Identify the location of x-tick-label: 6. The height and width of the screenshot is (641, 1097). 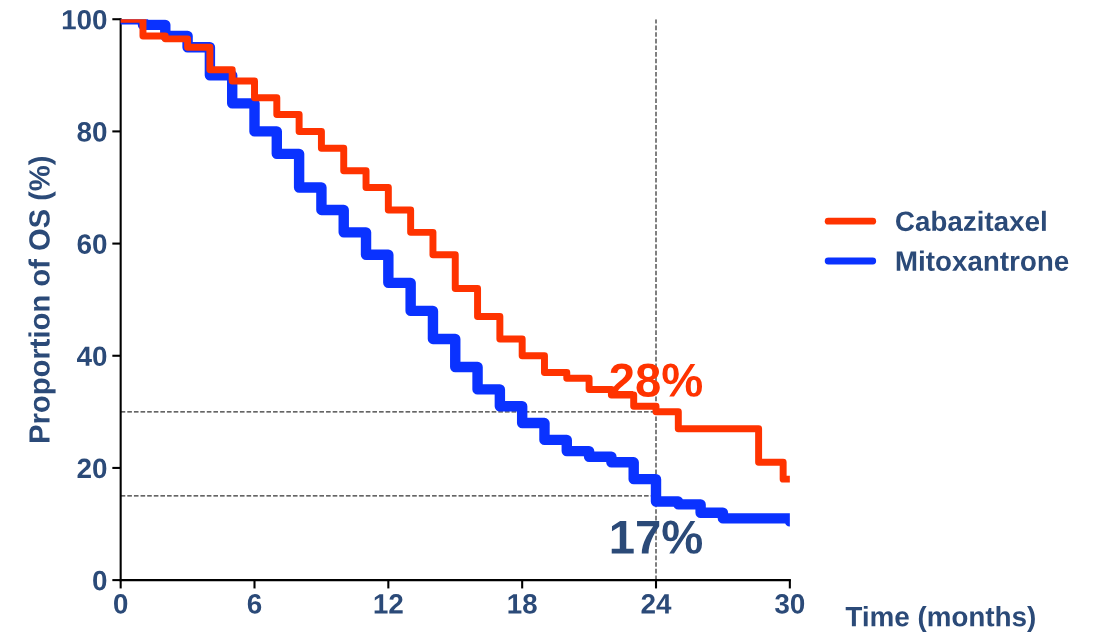
(254, 604).